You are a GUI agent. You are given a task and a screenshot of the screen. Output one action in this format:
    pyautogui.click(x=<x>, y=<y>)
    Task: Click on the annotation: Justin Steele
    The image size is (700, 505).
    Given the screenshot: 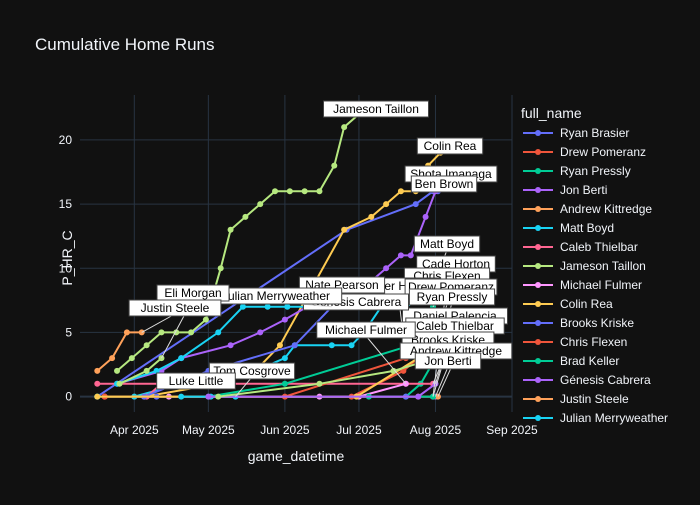 What is the action you would take?
    pyautogui.click(x=175, y=316)
    